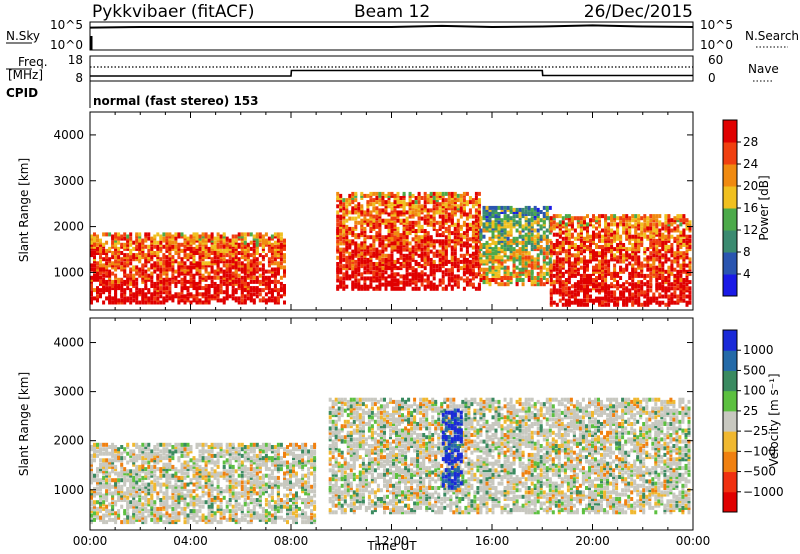 The image size is (800, 554). What do you see at coordinates (392, 12) in the screenshot?
I see `beam-title: Beam 12` at bounding box center [392, 12].